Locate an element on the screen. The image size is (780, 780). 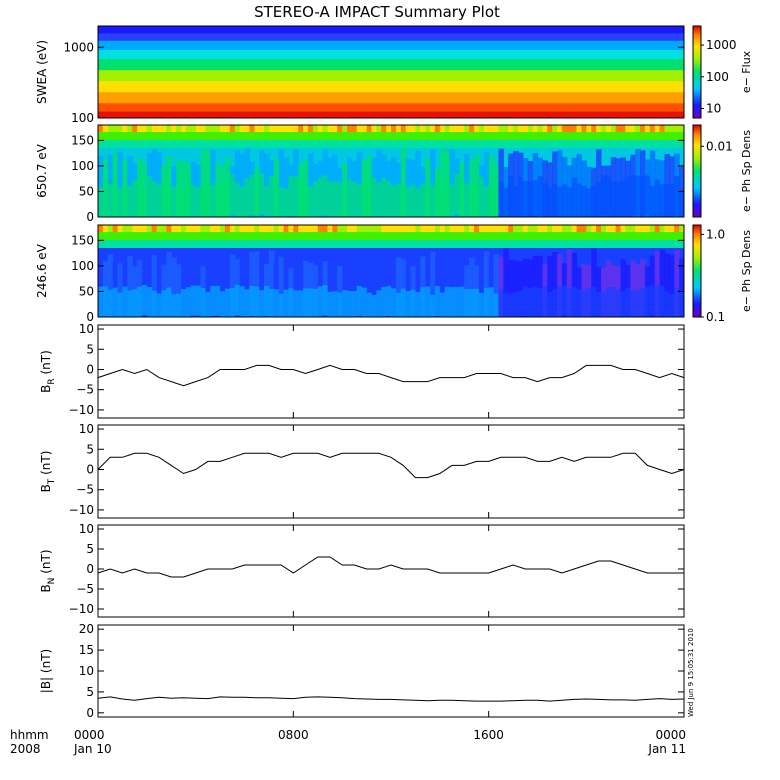
spectrogram-band is located at coordinates (391, 55).